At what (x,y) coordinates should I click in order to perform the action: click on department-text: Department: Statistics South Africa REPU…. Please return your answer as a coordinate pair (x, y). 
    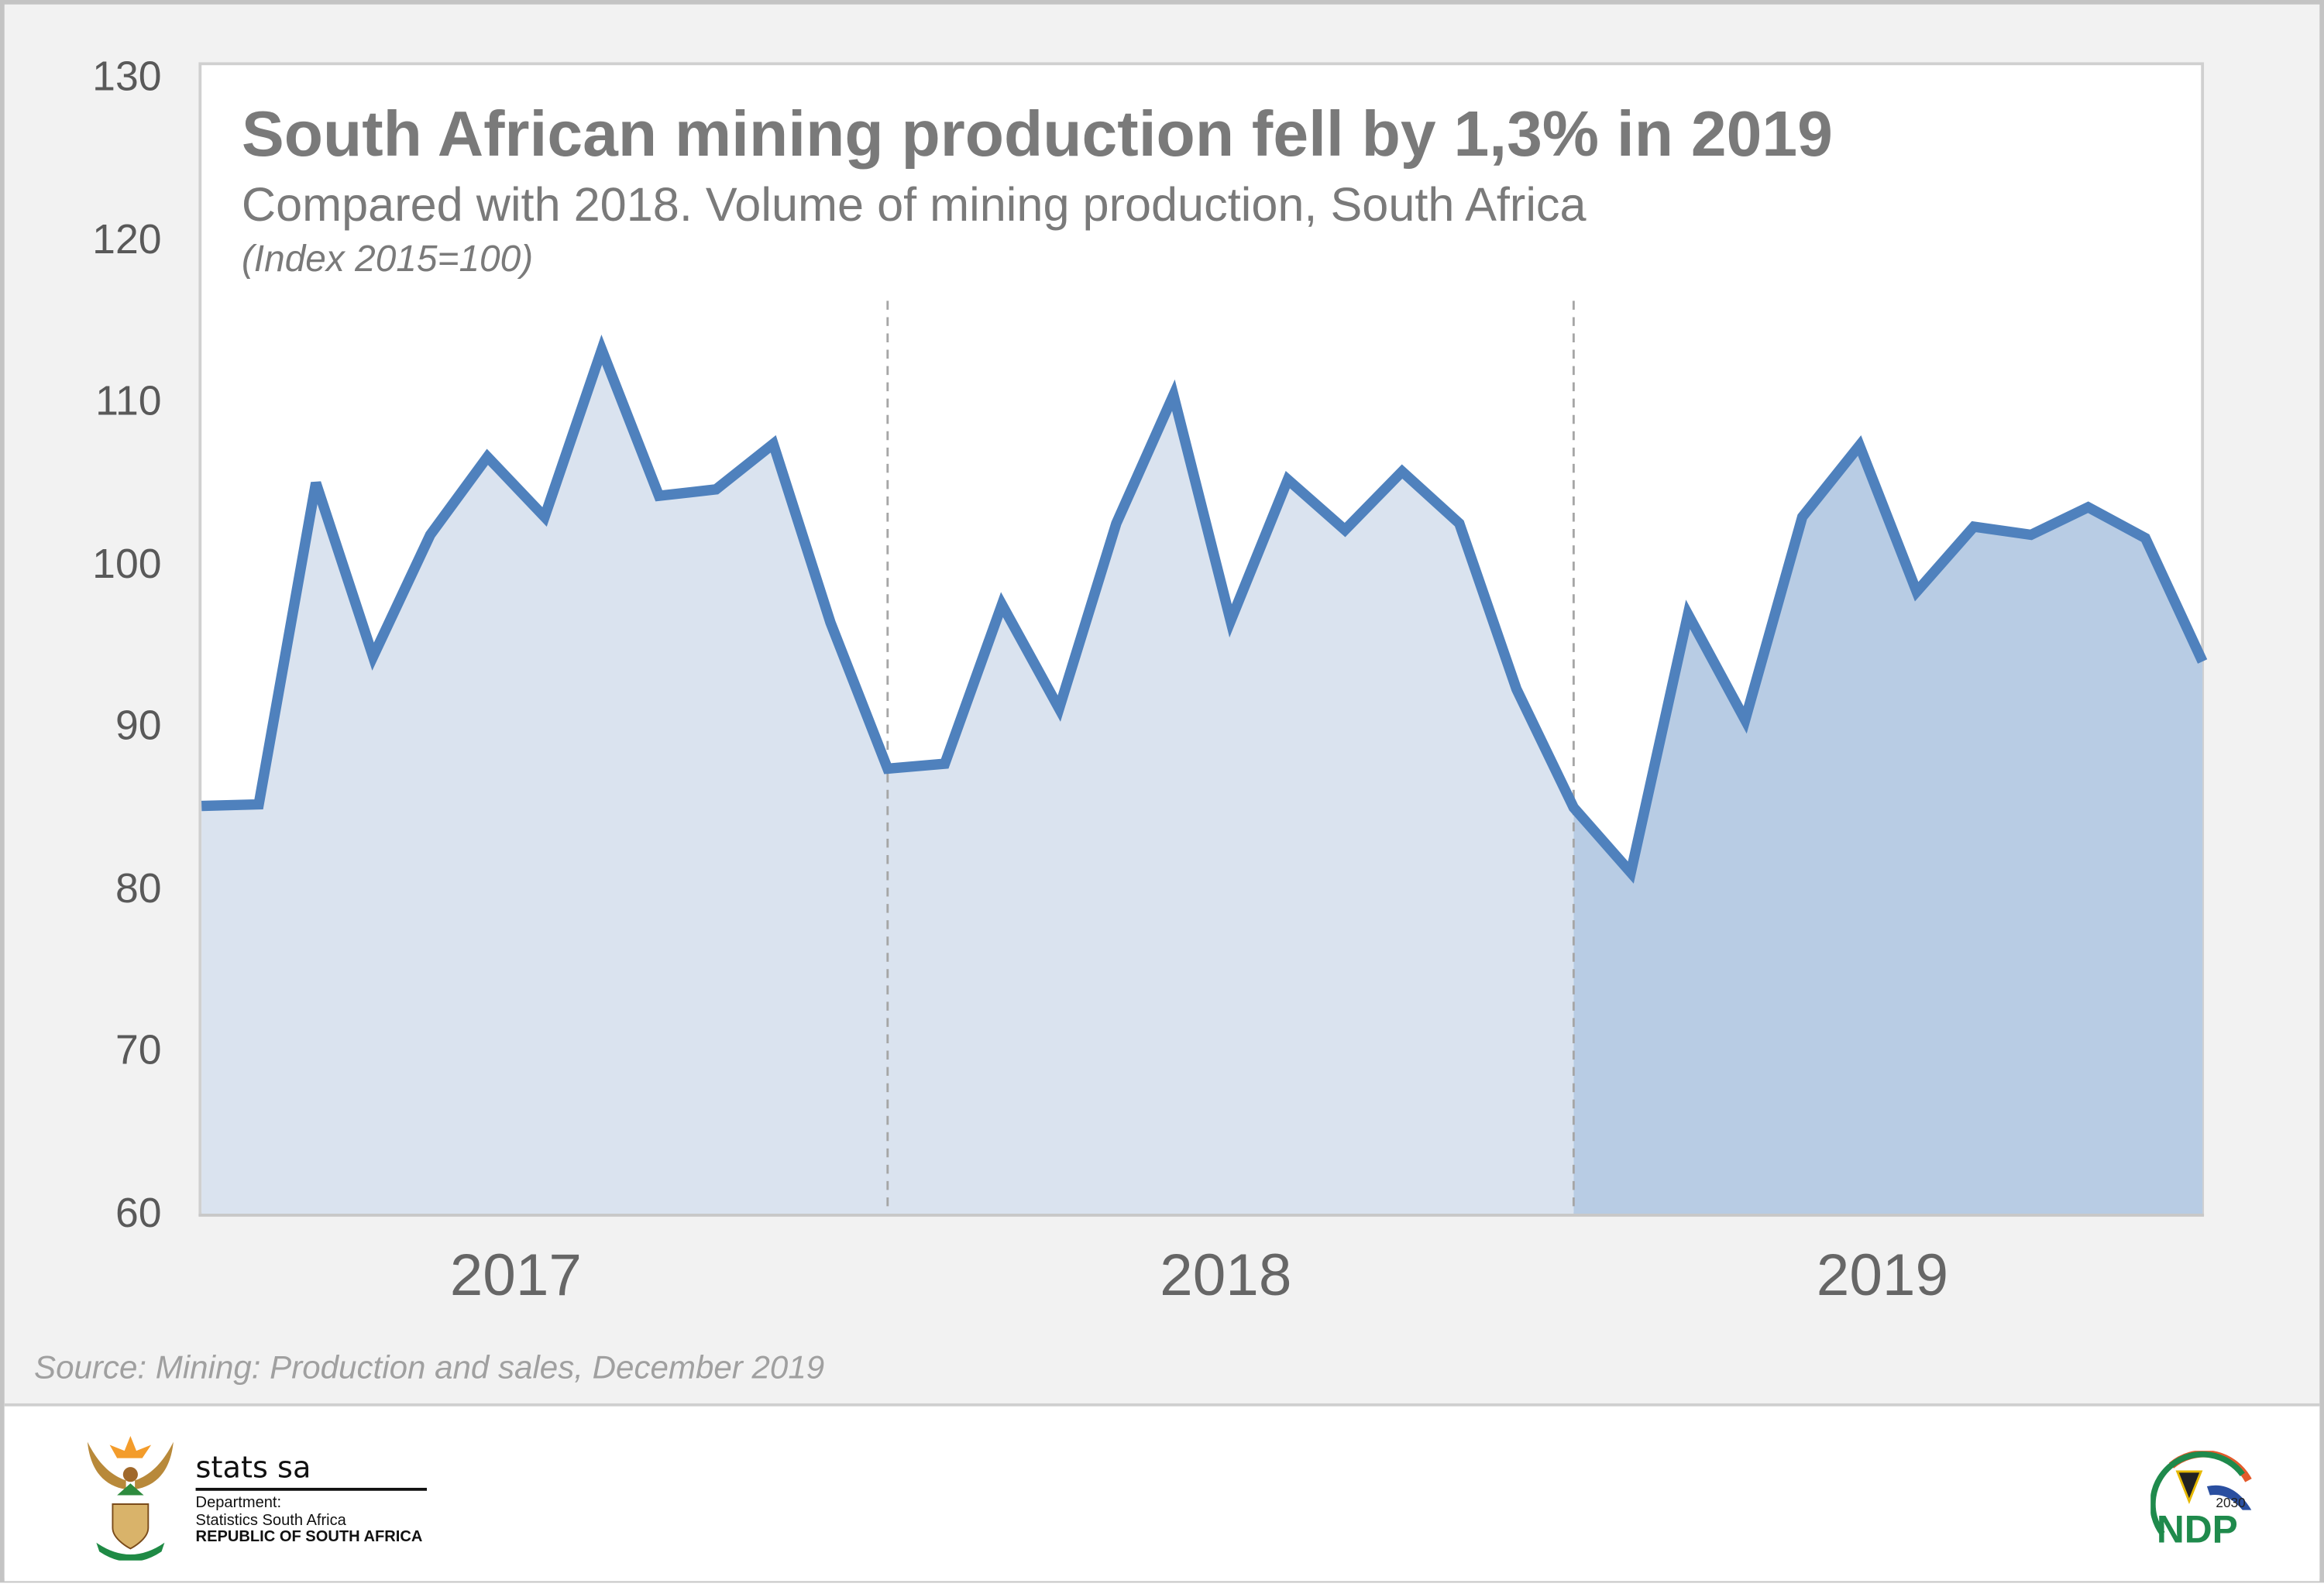
    Looking at the image, I should click on (309, 1521).